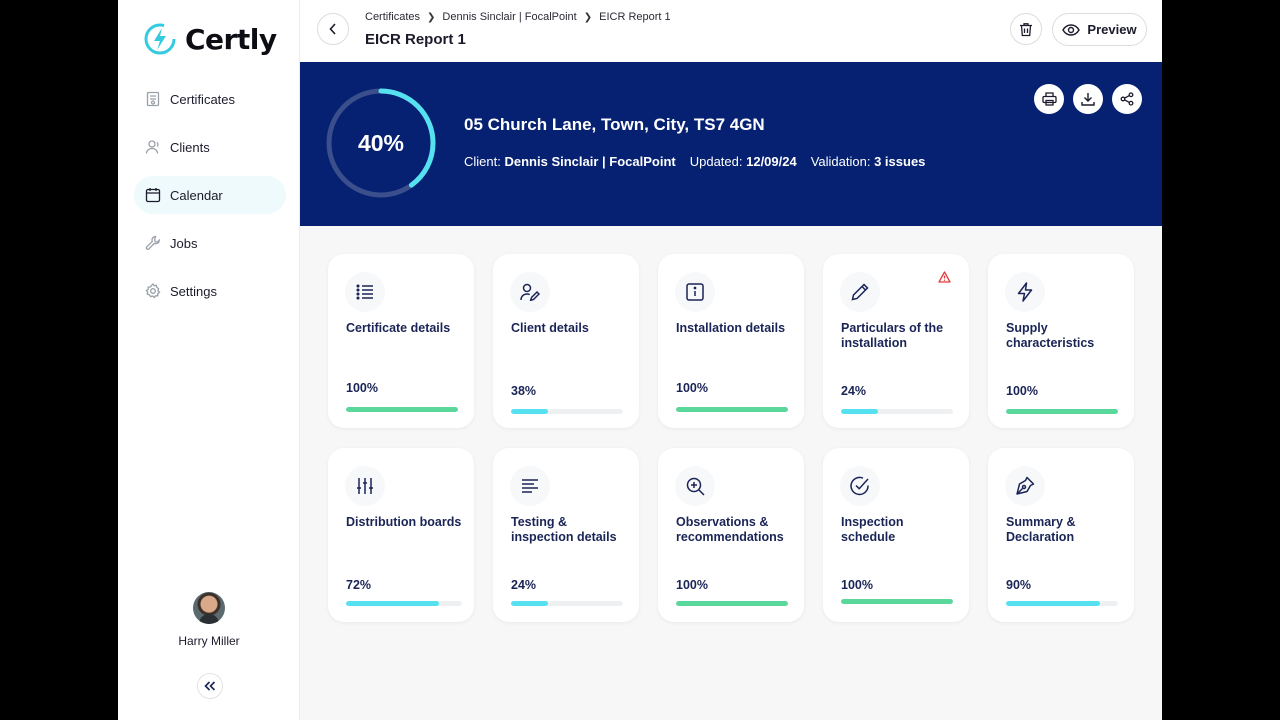 The width and height of the screenshot is (1280, 720). I want to click on certly-logo: Certly, so click(210, 39).